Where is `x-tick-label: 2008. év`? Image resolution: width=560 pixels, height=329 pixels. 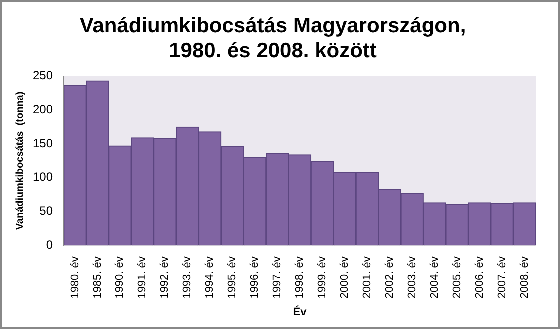
x-tick-label: 2008. év is located at coordinates (524, 277).